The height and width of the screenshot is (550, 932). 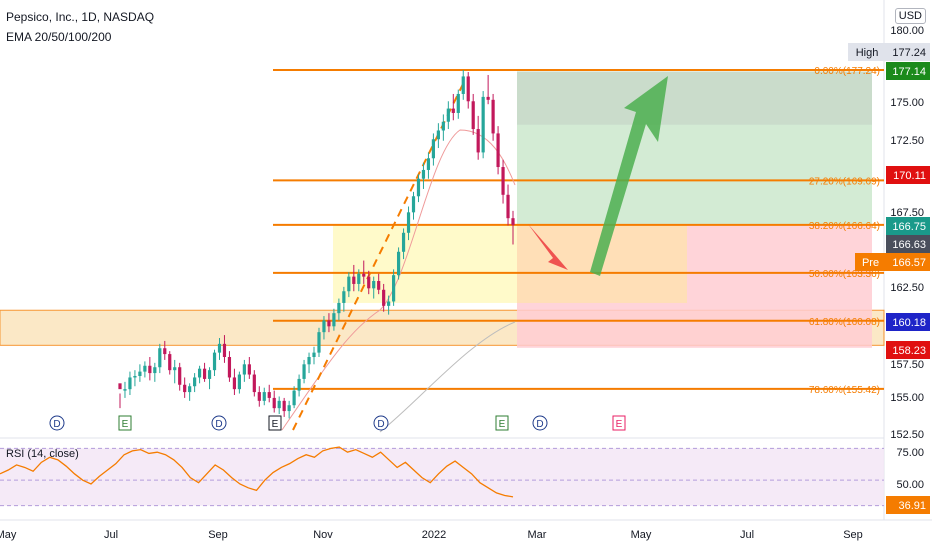 I want to click on price-badge-value: 170.11, so click(x=909, y=176).